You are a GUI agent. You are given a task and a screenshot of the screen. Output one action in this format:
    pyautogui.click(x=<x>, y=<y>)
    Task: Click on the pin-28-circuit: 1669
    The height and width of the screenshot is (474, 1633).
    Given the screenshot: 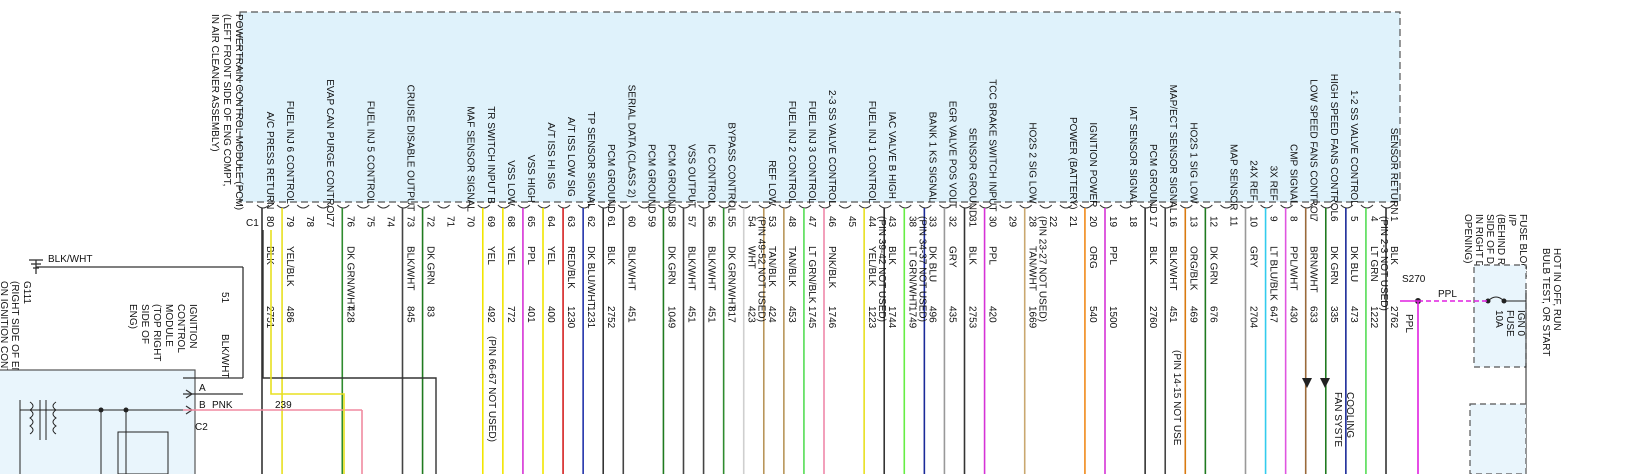 What is the action you would take?
    pyautogui.click(x=1032, y=317)
    